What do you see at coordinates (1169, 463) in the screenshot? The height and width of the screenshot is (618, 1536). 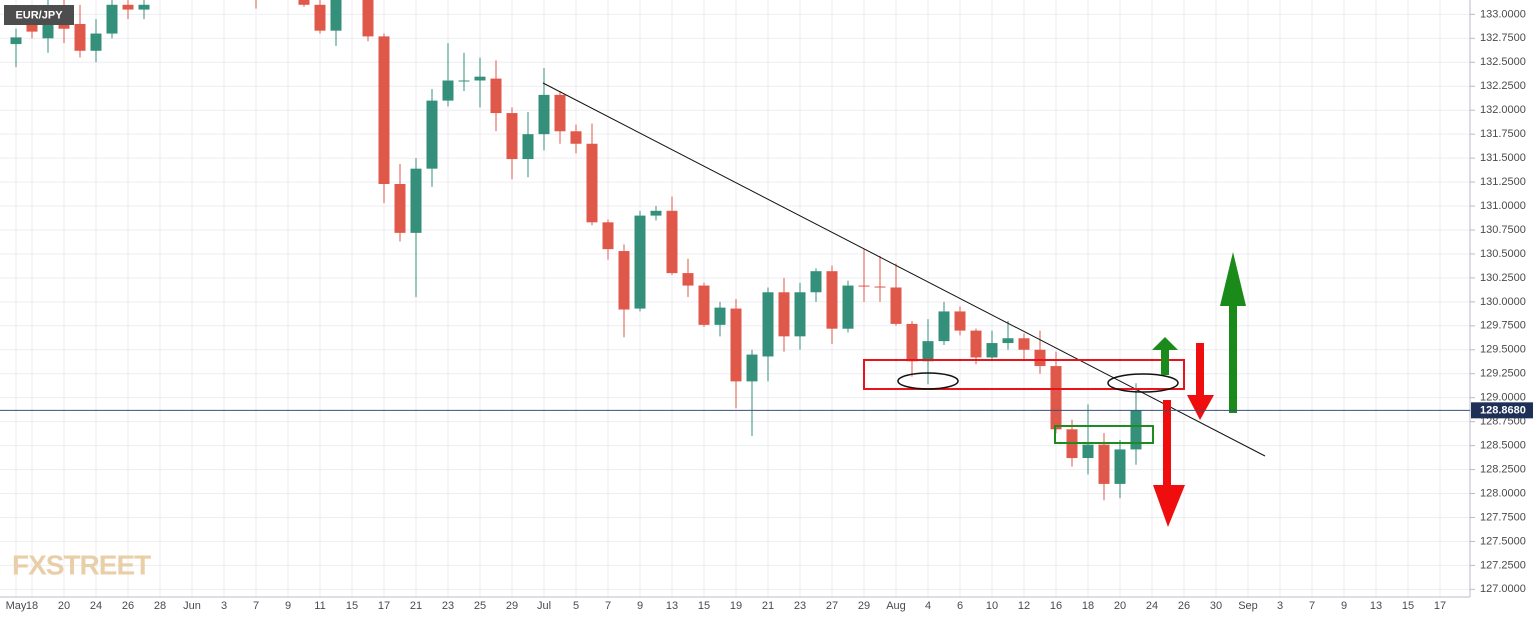 I see `arrow-down` at bounding box center [1169, 463].